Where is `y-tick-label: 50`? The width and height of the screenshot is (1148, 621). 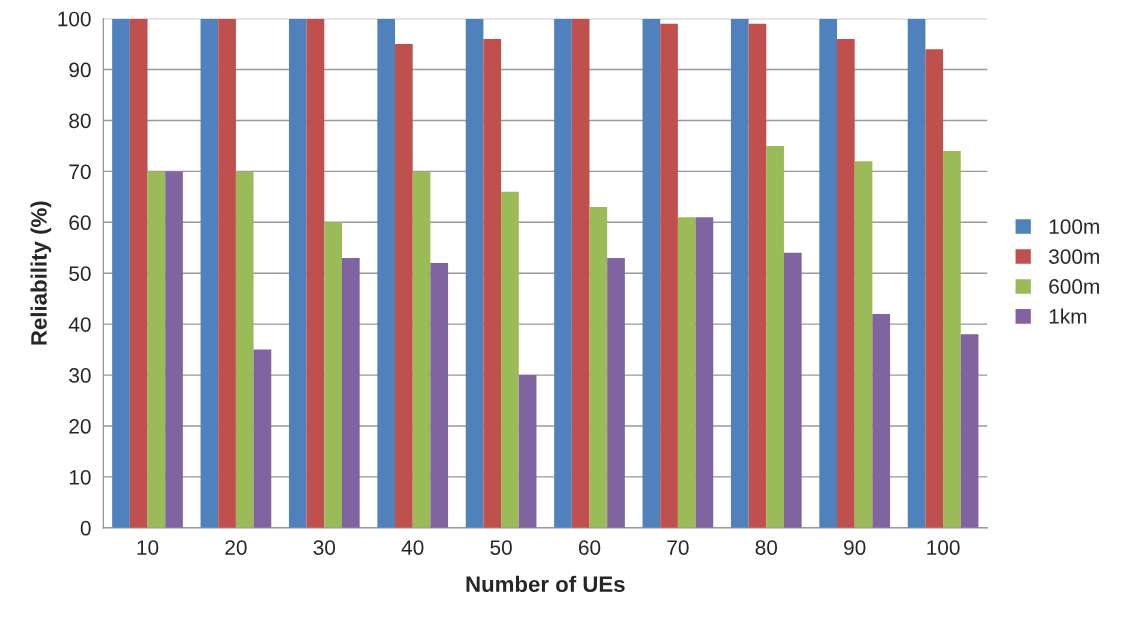
y-tick-label: 50 is located at coordinates (80, 273).